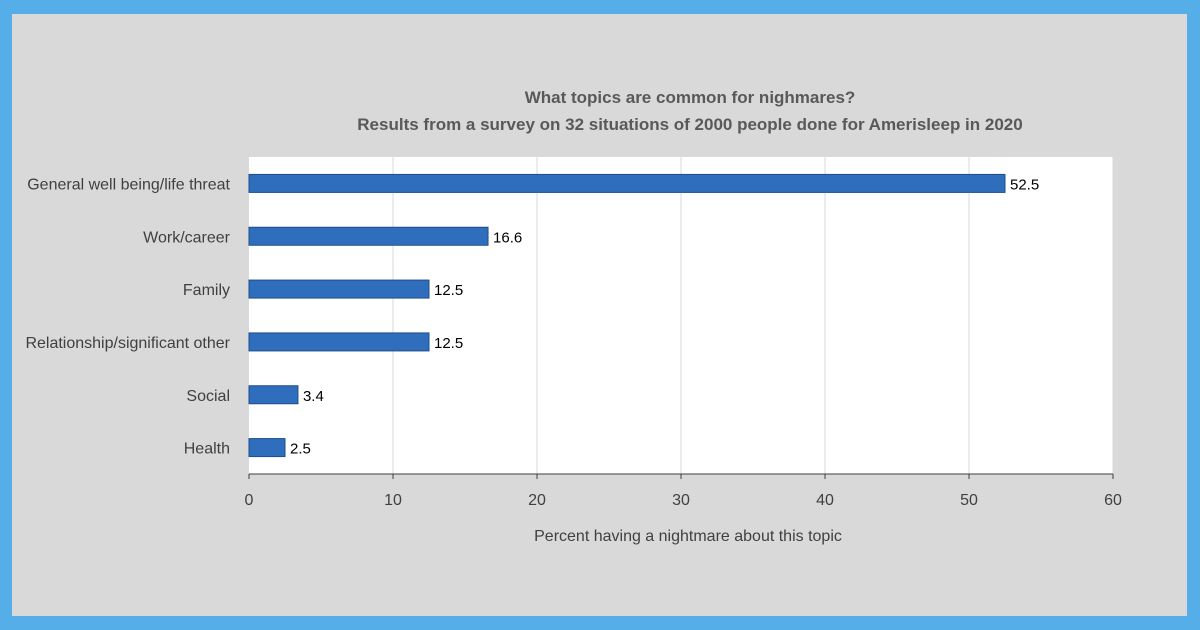  Describe the element at coordinates (300, 449) in the screenshot. I see `data-label: 2.5` at that location.